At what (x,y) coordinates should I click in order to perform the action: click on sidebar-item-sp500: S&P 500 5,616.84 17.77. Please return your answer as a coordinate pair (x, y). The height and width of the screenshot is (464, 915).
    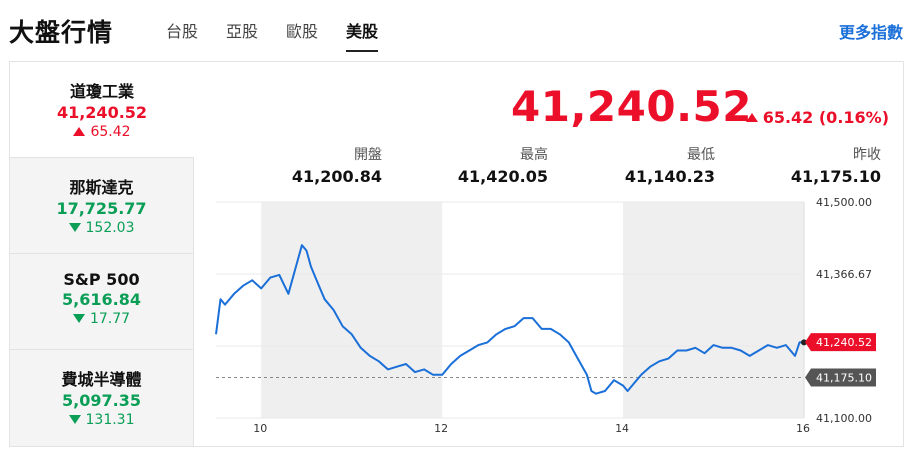
    Looking at the image, I should click on (102, 302).